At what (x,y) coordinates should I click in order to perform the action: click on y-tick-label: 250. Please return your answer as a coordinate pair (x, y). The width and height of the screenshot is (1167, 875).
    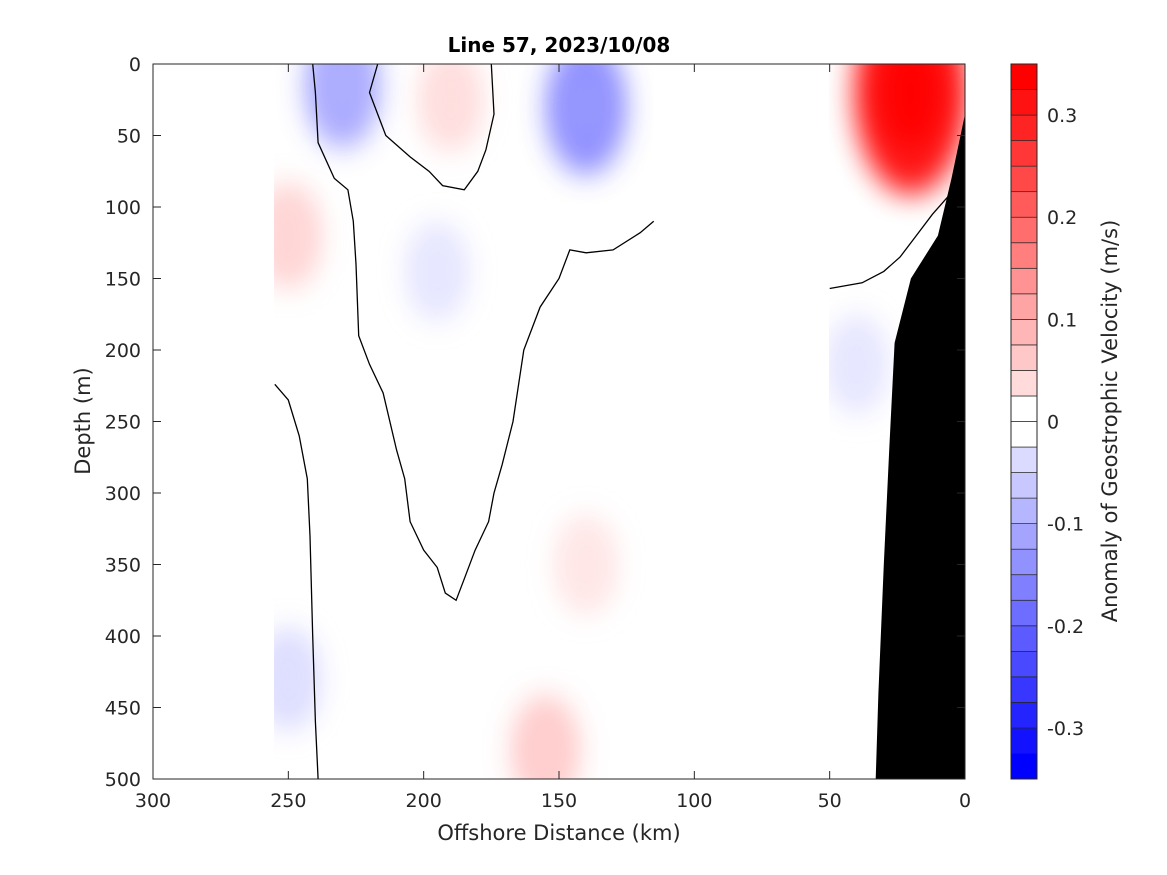
    Looking at the image, I should click on (123, 423).